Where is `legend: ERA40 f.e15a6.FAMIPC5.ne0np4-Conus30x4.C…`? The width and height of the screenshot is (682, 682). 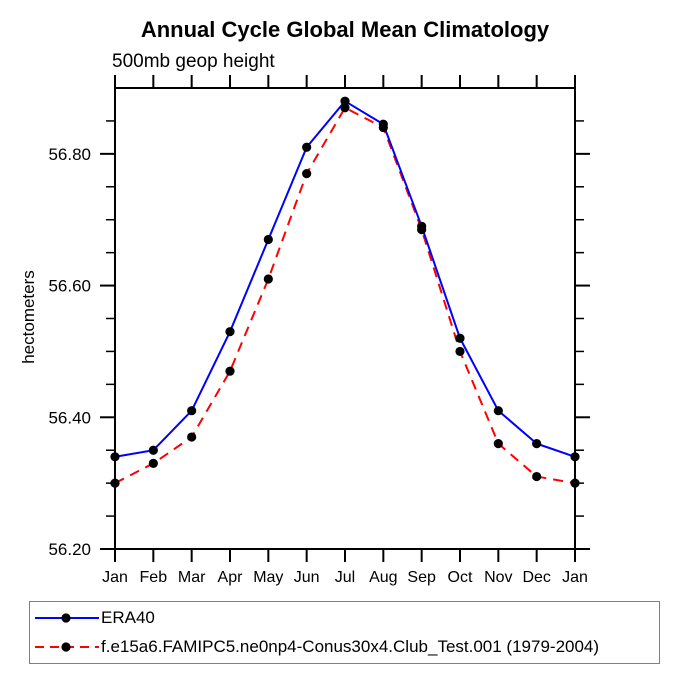
legend: ERA40 f.e15a6.FAMIPC5.ne0np4-Conus30x4.C… is located at coordinates (344, 632).